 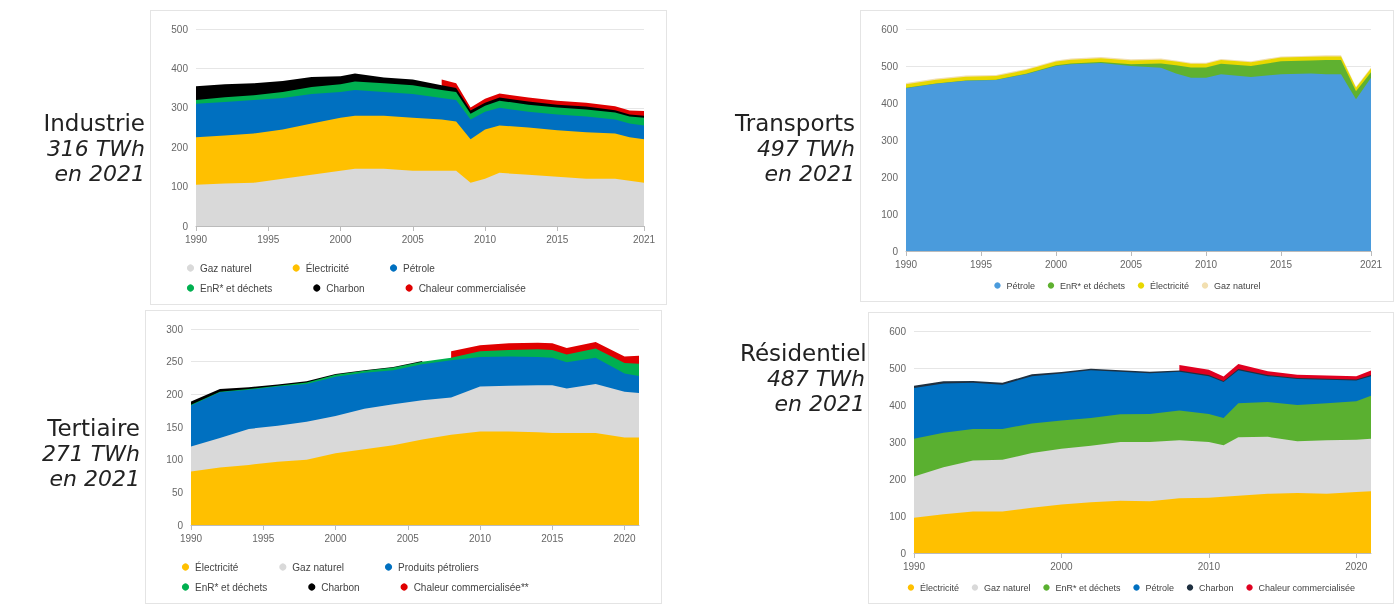 I want to click on y-tick-label: 250, so click(x=175, y=362).